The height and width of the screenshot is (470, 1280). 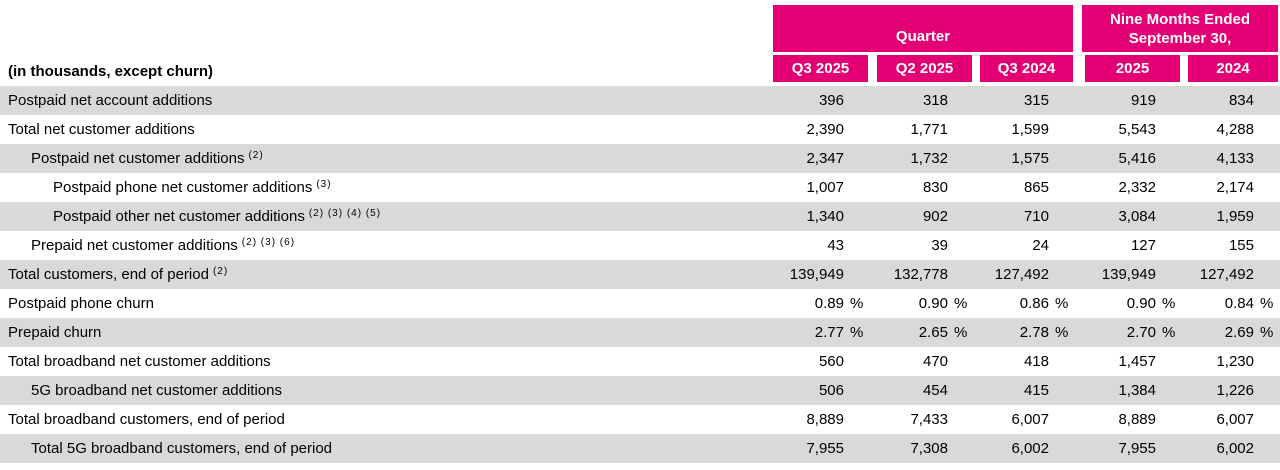 I want to click on cell-value: 834, so click(x=1241, y=100).